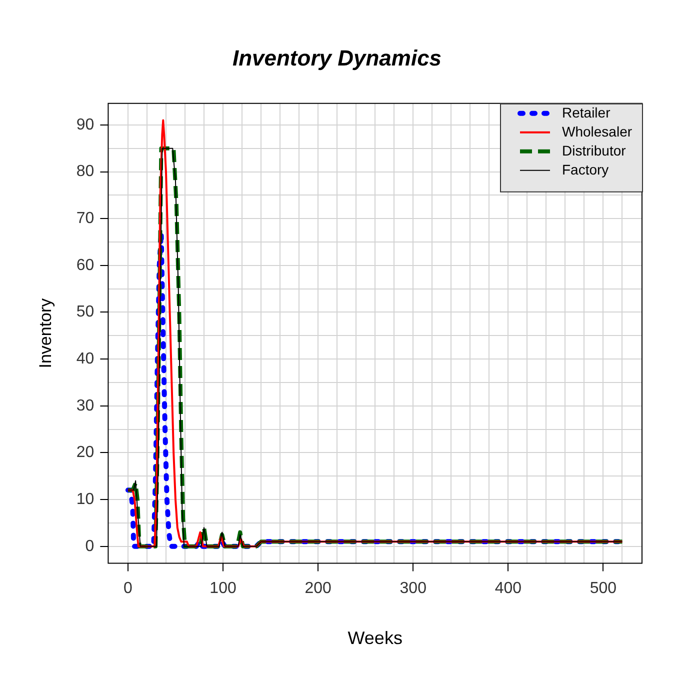 Image resolution: width=678 pixels, height=678 pixels. Describe the element at coordinates (413, 589) in the screenshot. I see `x-tick-label: 300` at that location.